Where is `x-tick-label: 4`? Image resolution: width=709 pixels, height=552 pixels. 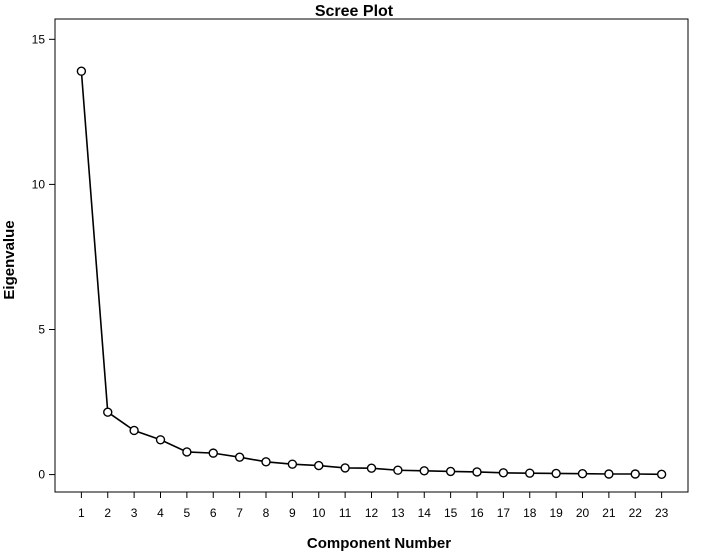 x-tick-label: 4 is located at coordinates (160, 513).